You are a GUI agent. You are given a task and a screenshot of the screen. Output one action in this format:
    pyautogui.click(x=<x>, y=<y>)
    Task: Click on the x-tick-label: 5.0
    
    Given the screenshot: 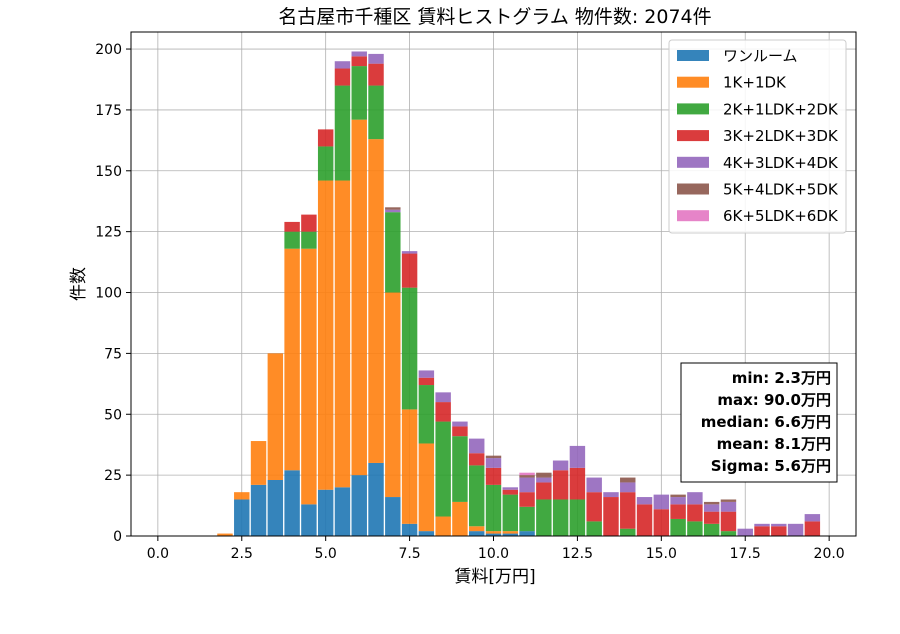 What is the action you would take?
    pyautogui.click(x=326, y=554)
    